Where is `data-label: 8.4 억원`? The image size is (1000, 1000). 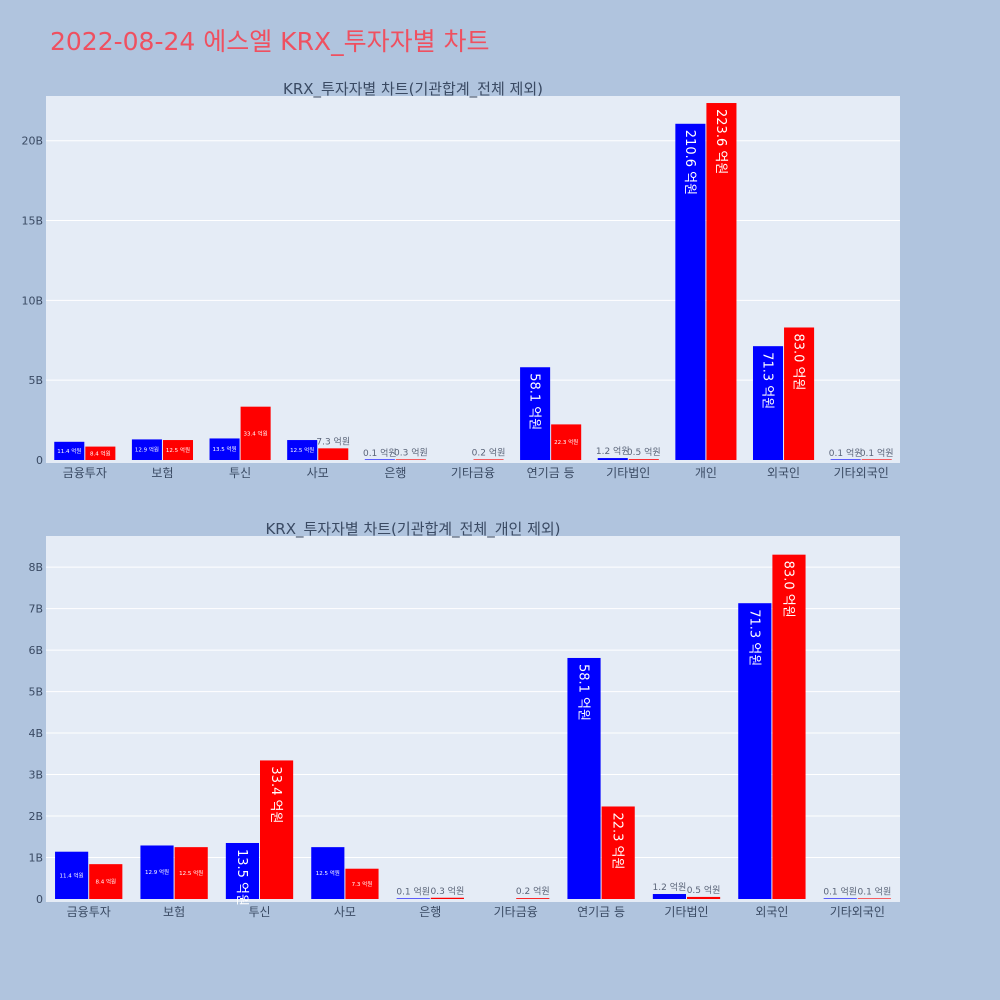 data-label: 8.4 억원 is located at coordinates (105, 882).